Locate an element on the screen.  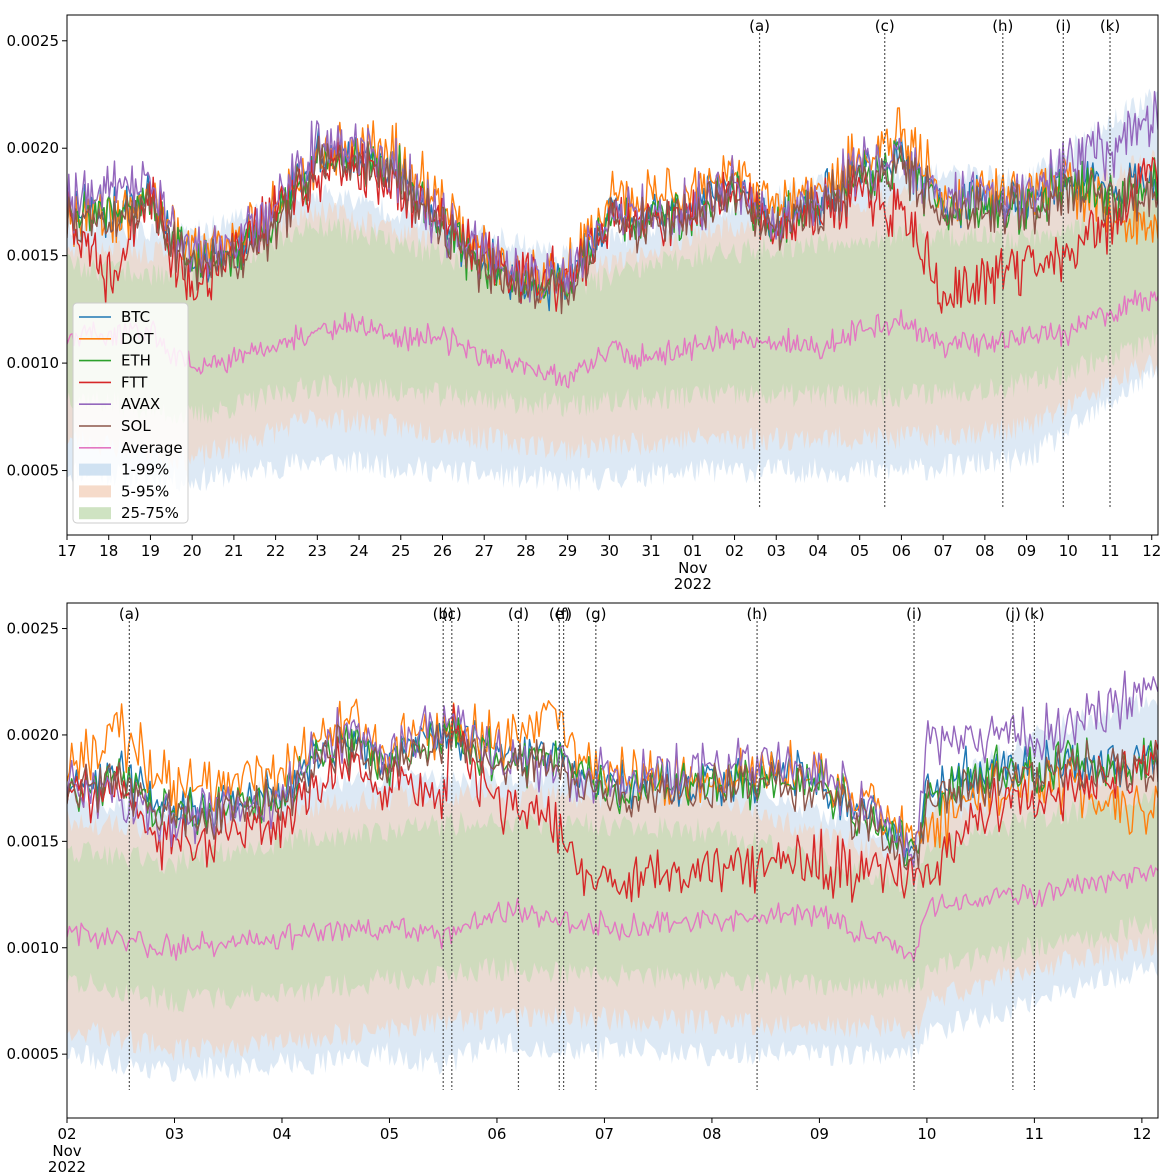
event-label: (f) is located at coordinates (563, 614).